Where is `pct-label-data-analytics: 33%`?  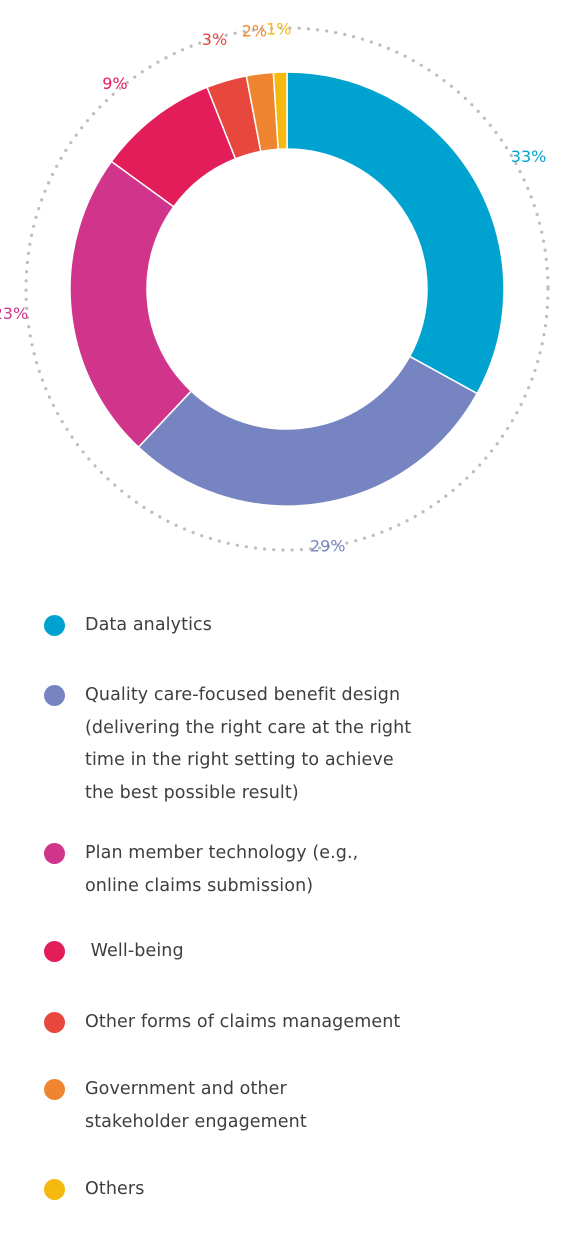
pct-label-data-analytics: 33% is located at coordinates (529, 156).